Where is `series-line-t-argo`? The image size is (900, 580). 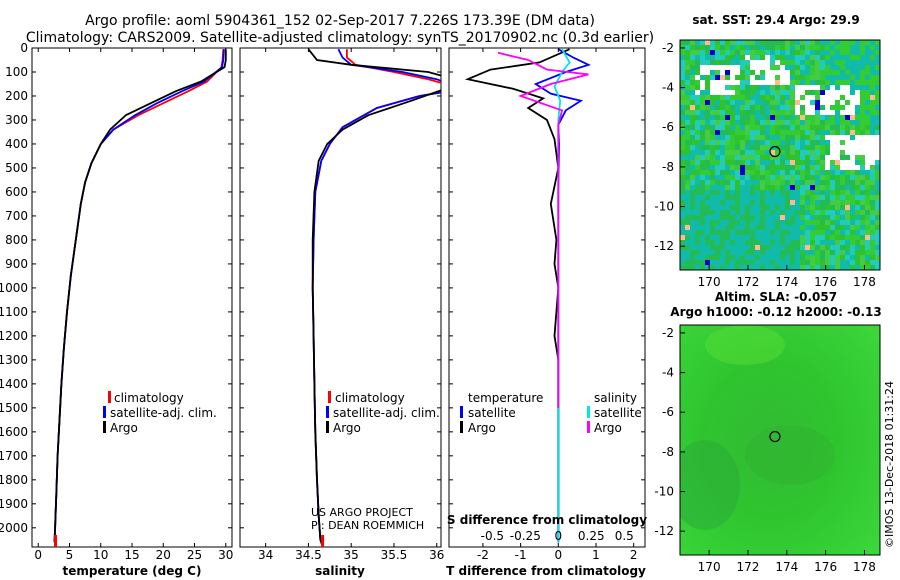
series-line-t-argo is located at coordinates (517, 295).